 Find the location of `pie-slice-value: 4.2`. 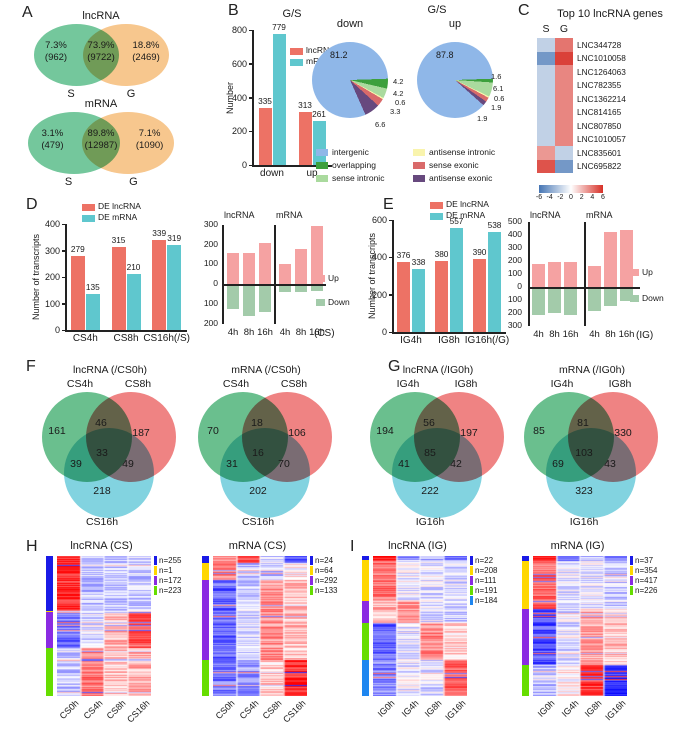

pie-slice-value: 4.2 is located at coordinates (398, 93).